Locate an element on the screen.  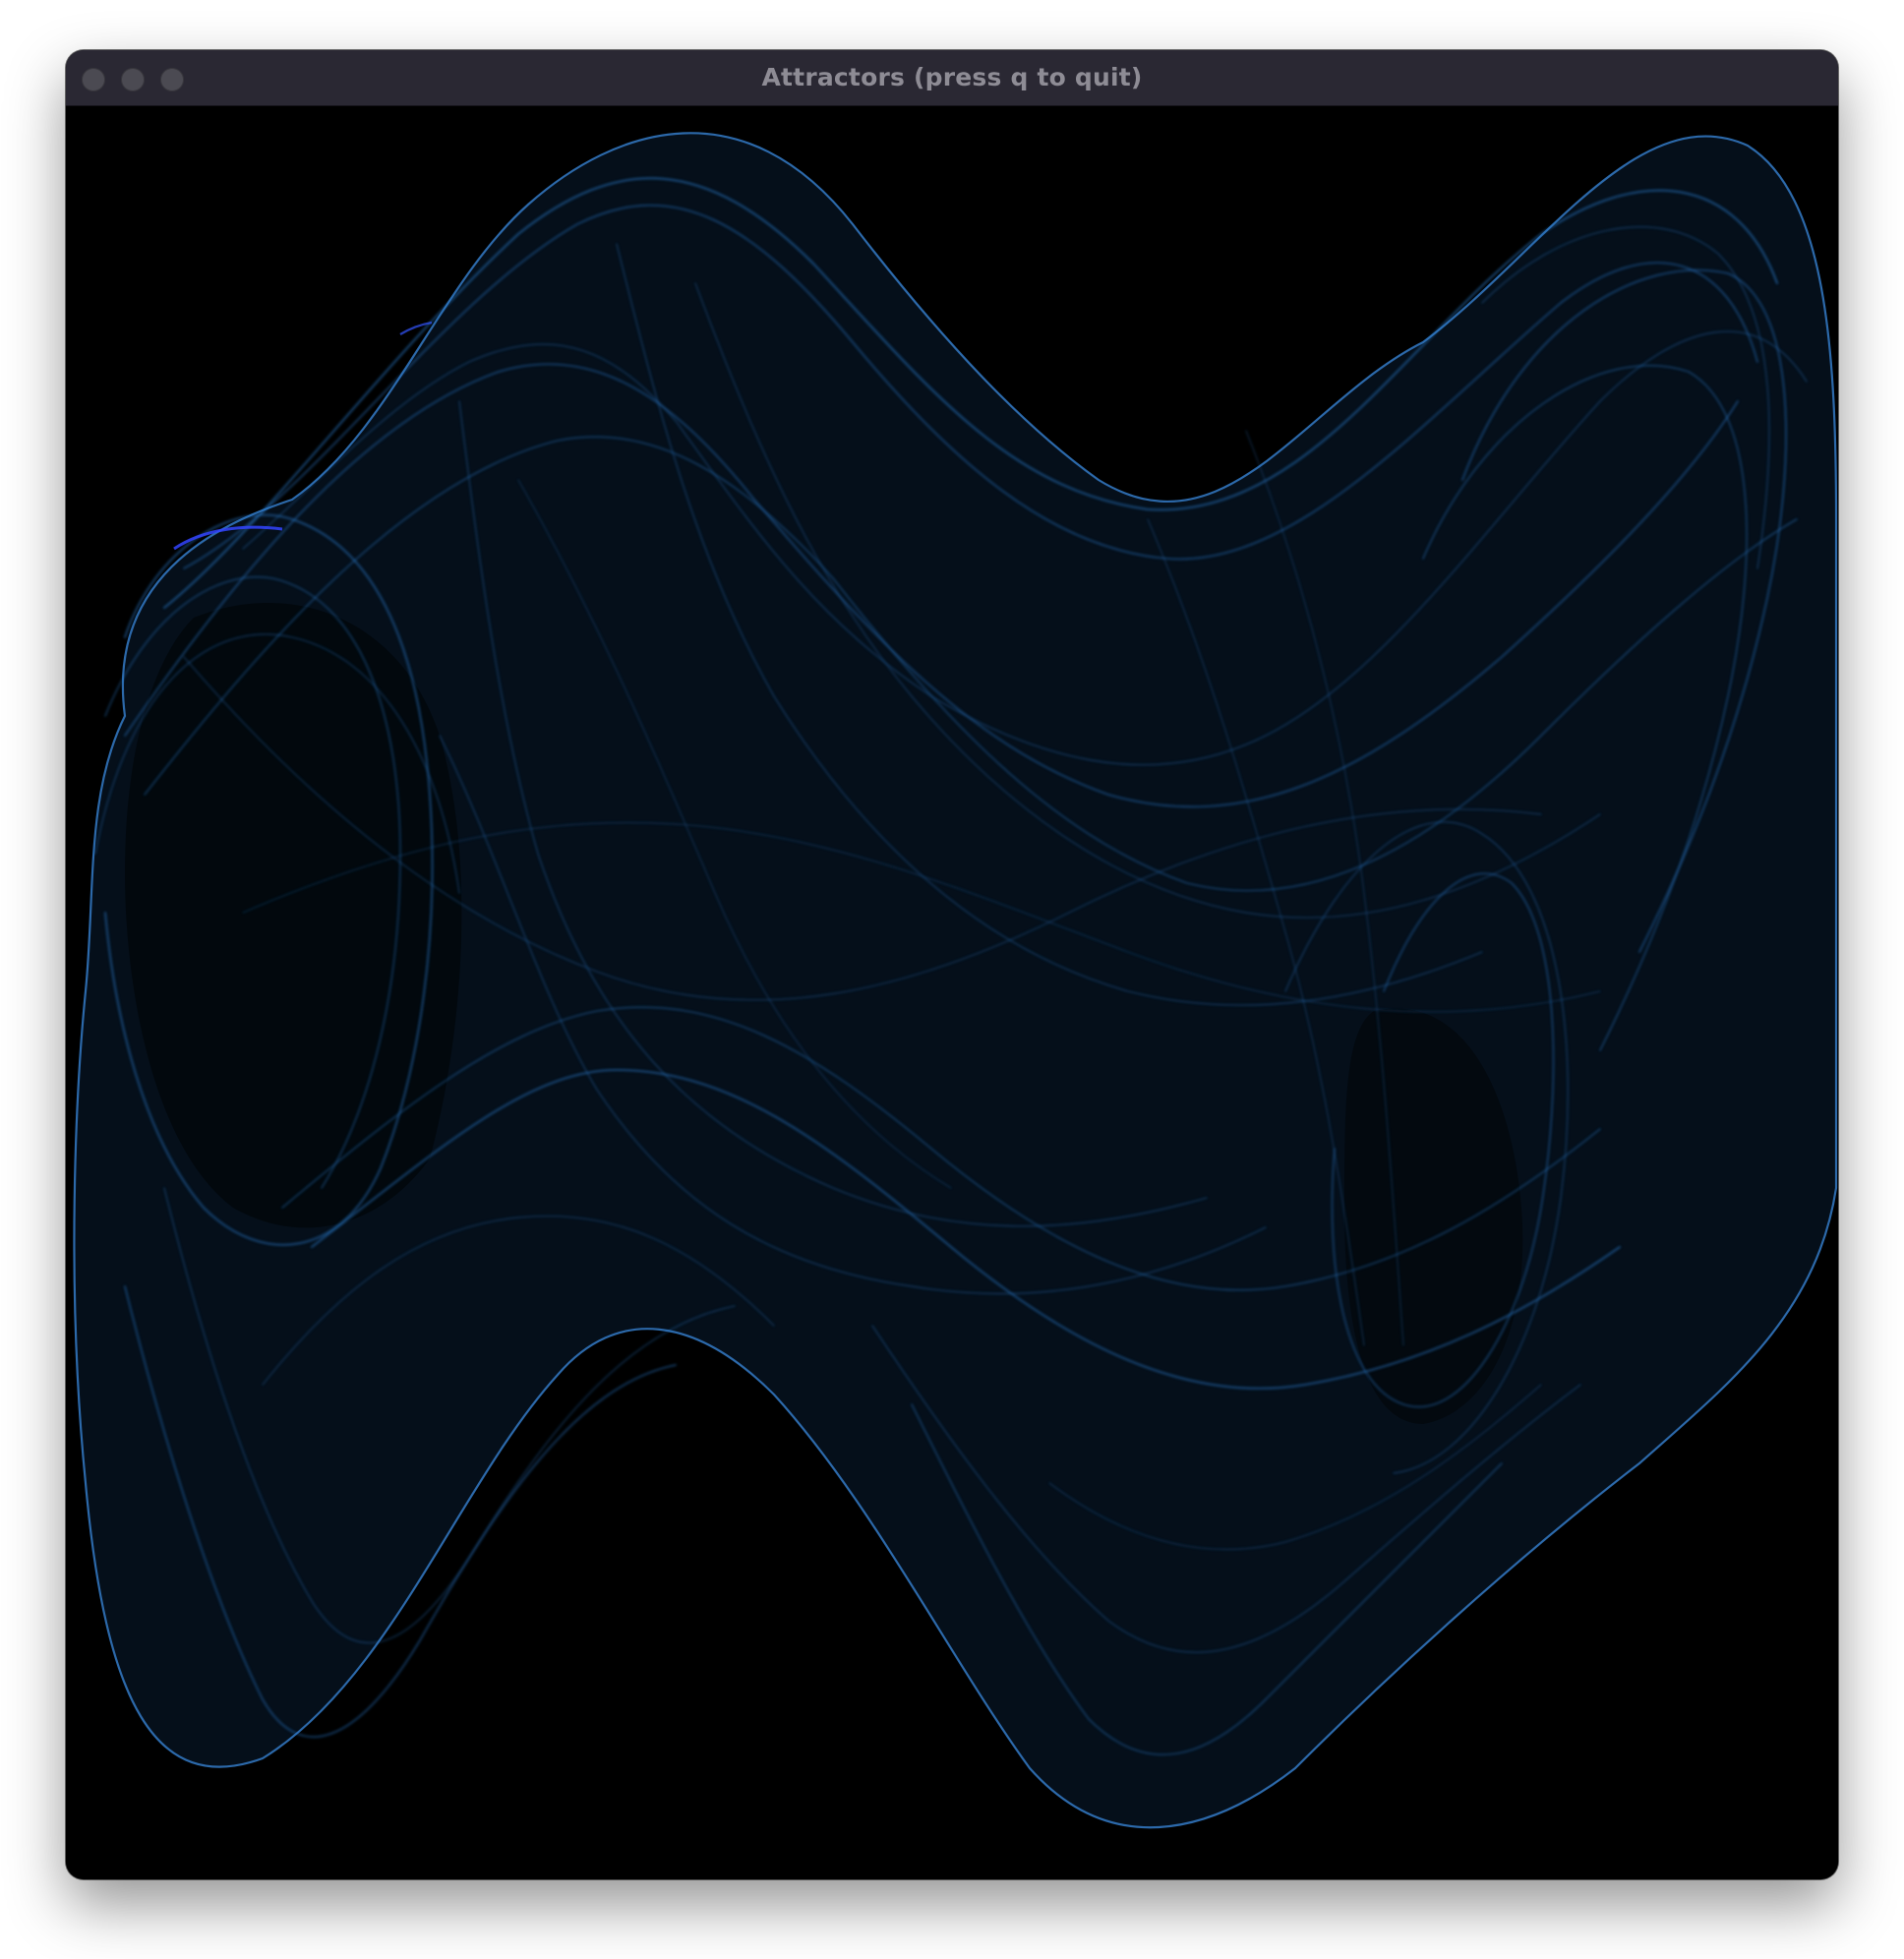
title-bar: Attractors (press q to quit) is located at coordinates (952, 78).